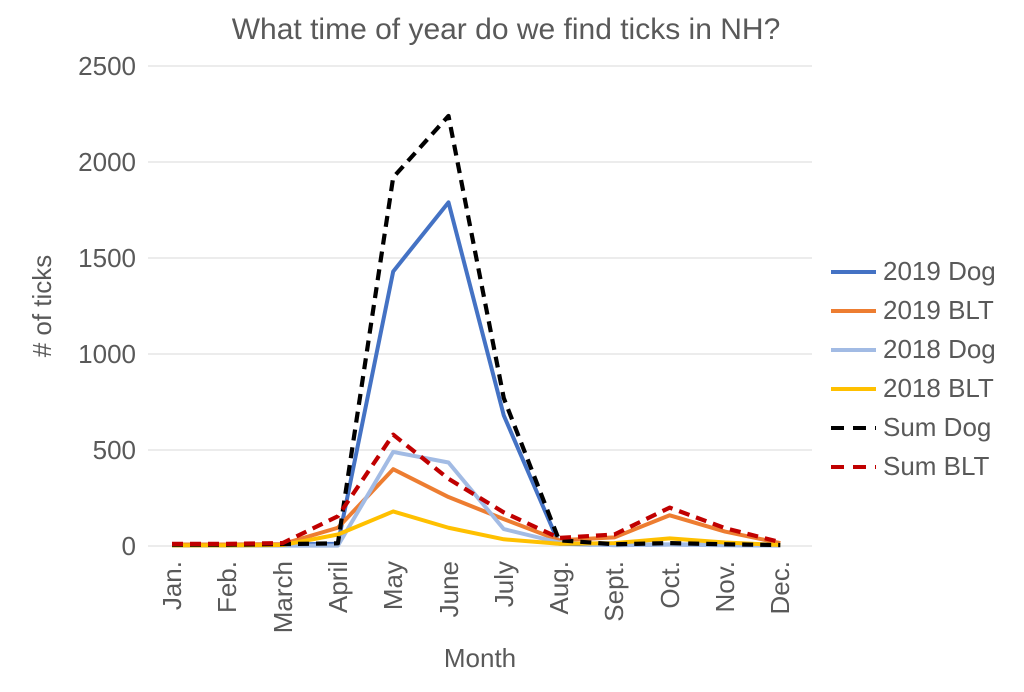  I want to click on x-tick-label: July, so click(503, 584).